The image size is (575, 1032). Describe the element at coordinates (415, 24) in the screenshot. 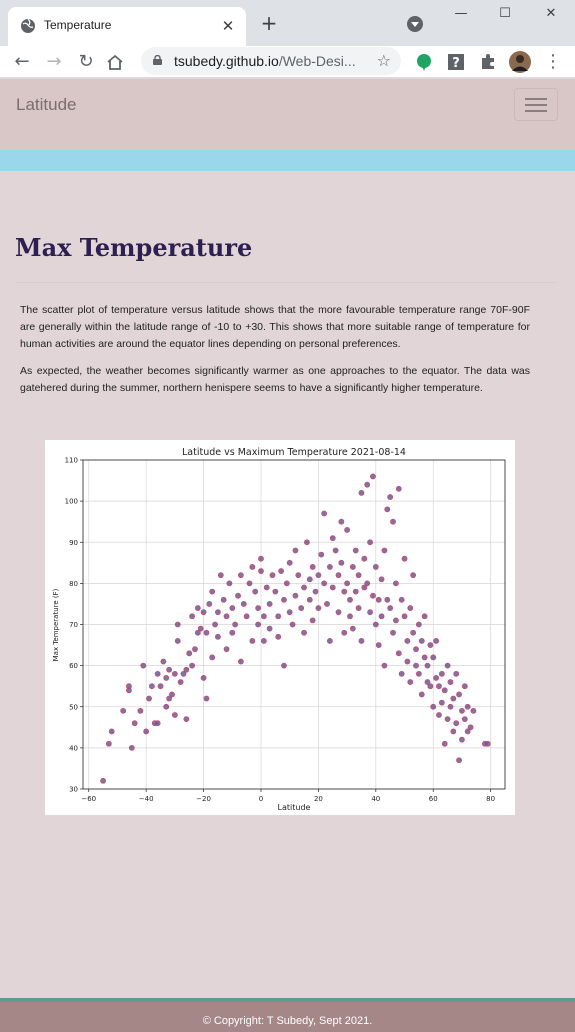

I see `tab-search-icon` at that location.